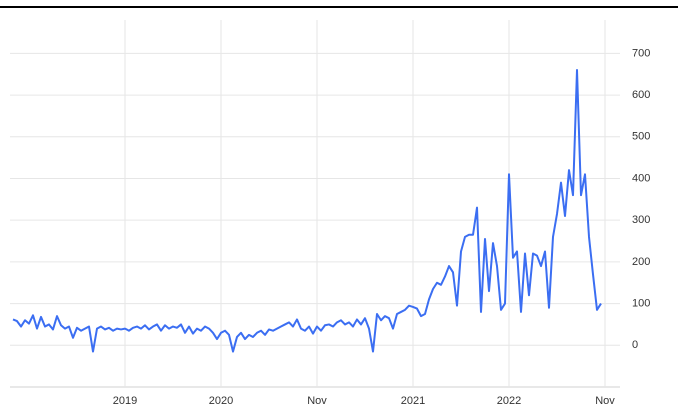  What do you see at coordinates (221, 401) in the screenshot?
I see `x-tick-label: 2020` at bounding box center [221, 401].